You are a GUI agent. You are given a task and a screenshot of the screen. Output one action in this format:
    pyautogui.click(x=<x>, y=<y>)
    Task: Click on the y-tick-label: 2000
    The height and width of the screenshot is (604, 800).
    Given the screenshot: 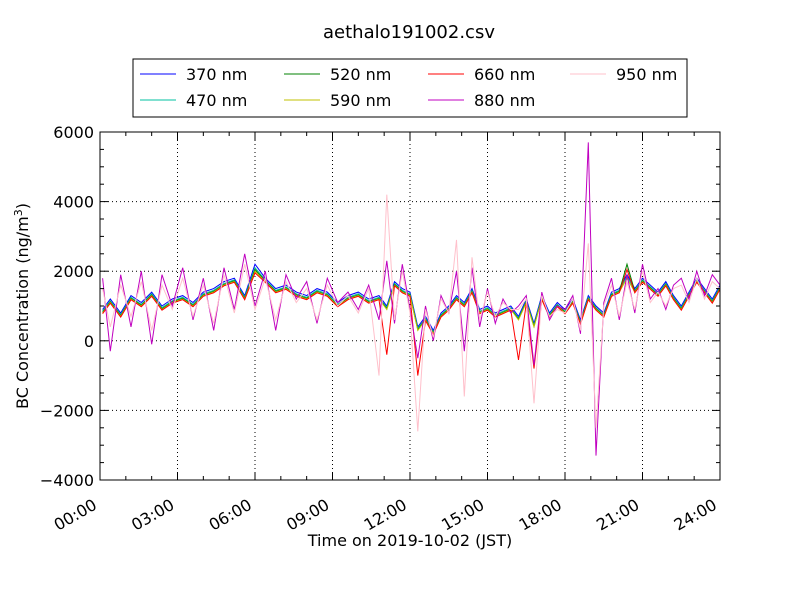 What is the action you would take?
    pyautogui.click(x=73, y=271)
    